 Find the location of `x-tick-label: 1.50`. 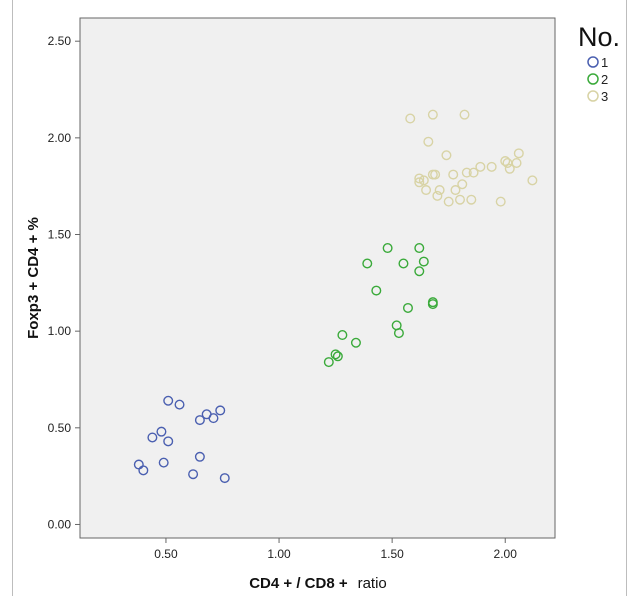

x-tick-label: 1.50 is located at coordinates (392, 554).